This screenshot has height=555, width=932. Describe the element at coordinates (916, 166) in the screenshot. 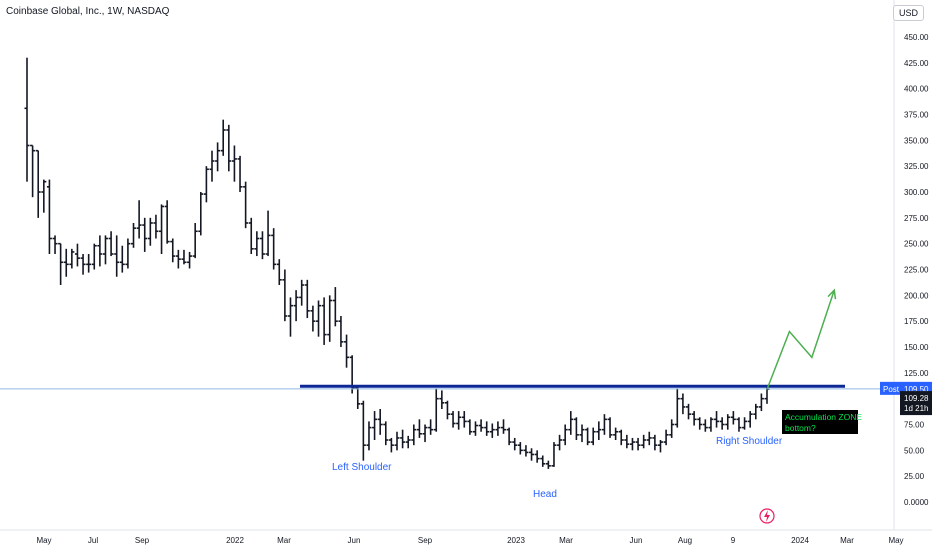

I see `price-tick-label: 325.00` at that location.